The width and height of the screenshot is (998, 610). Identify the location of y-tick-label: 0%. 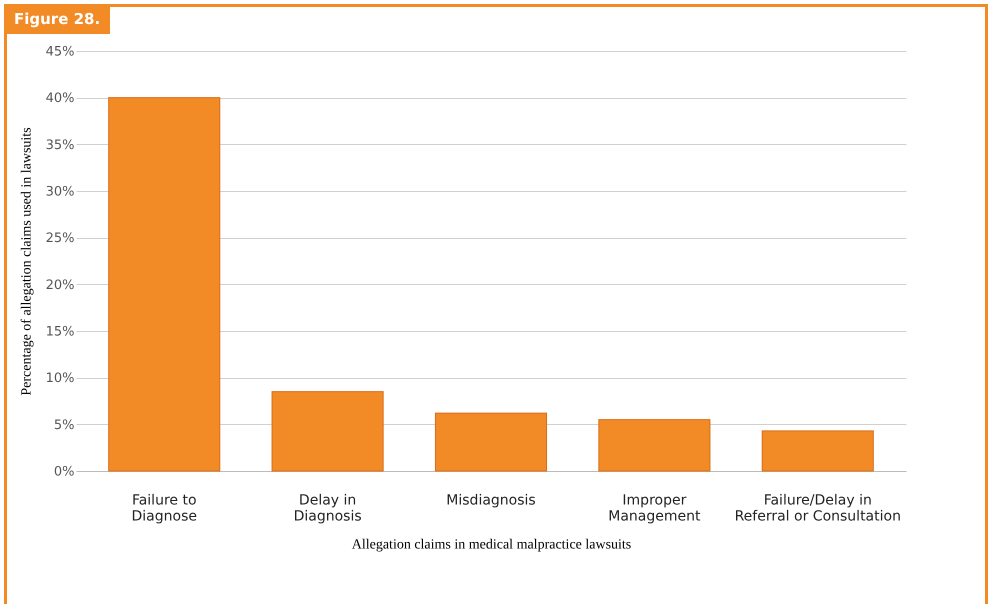
(64, 472).